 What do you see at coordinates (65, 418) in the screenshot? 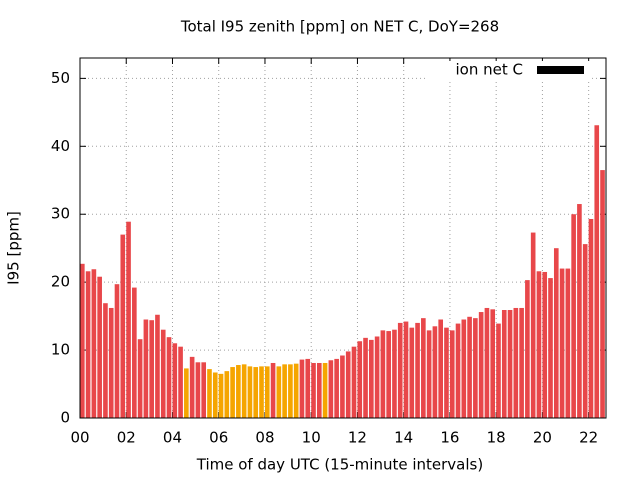
I see `y-tick-label: 0` at bounding box center [65, 418].